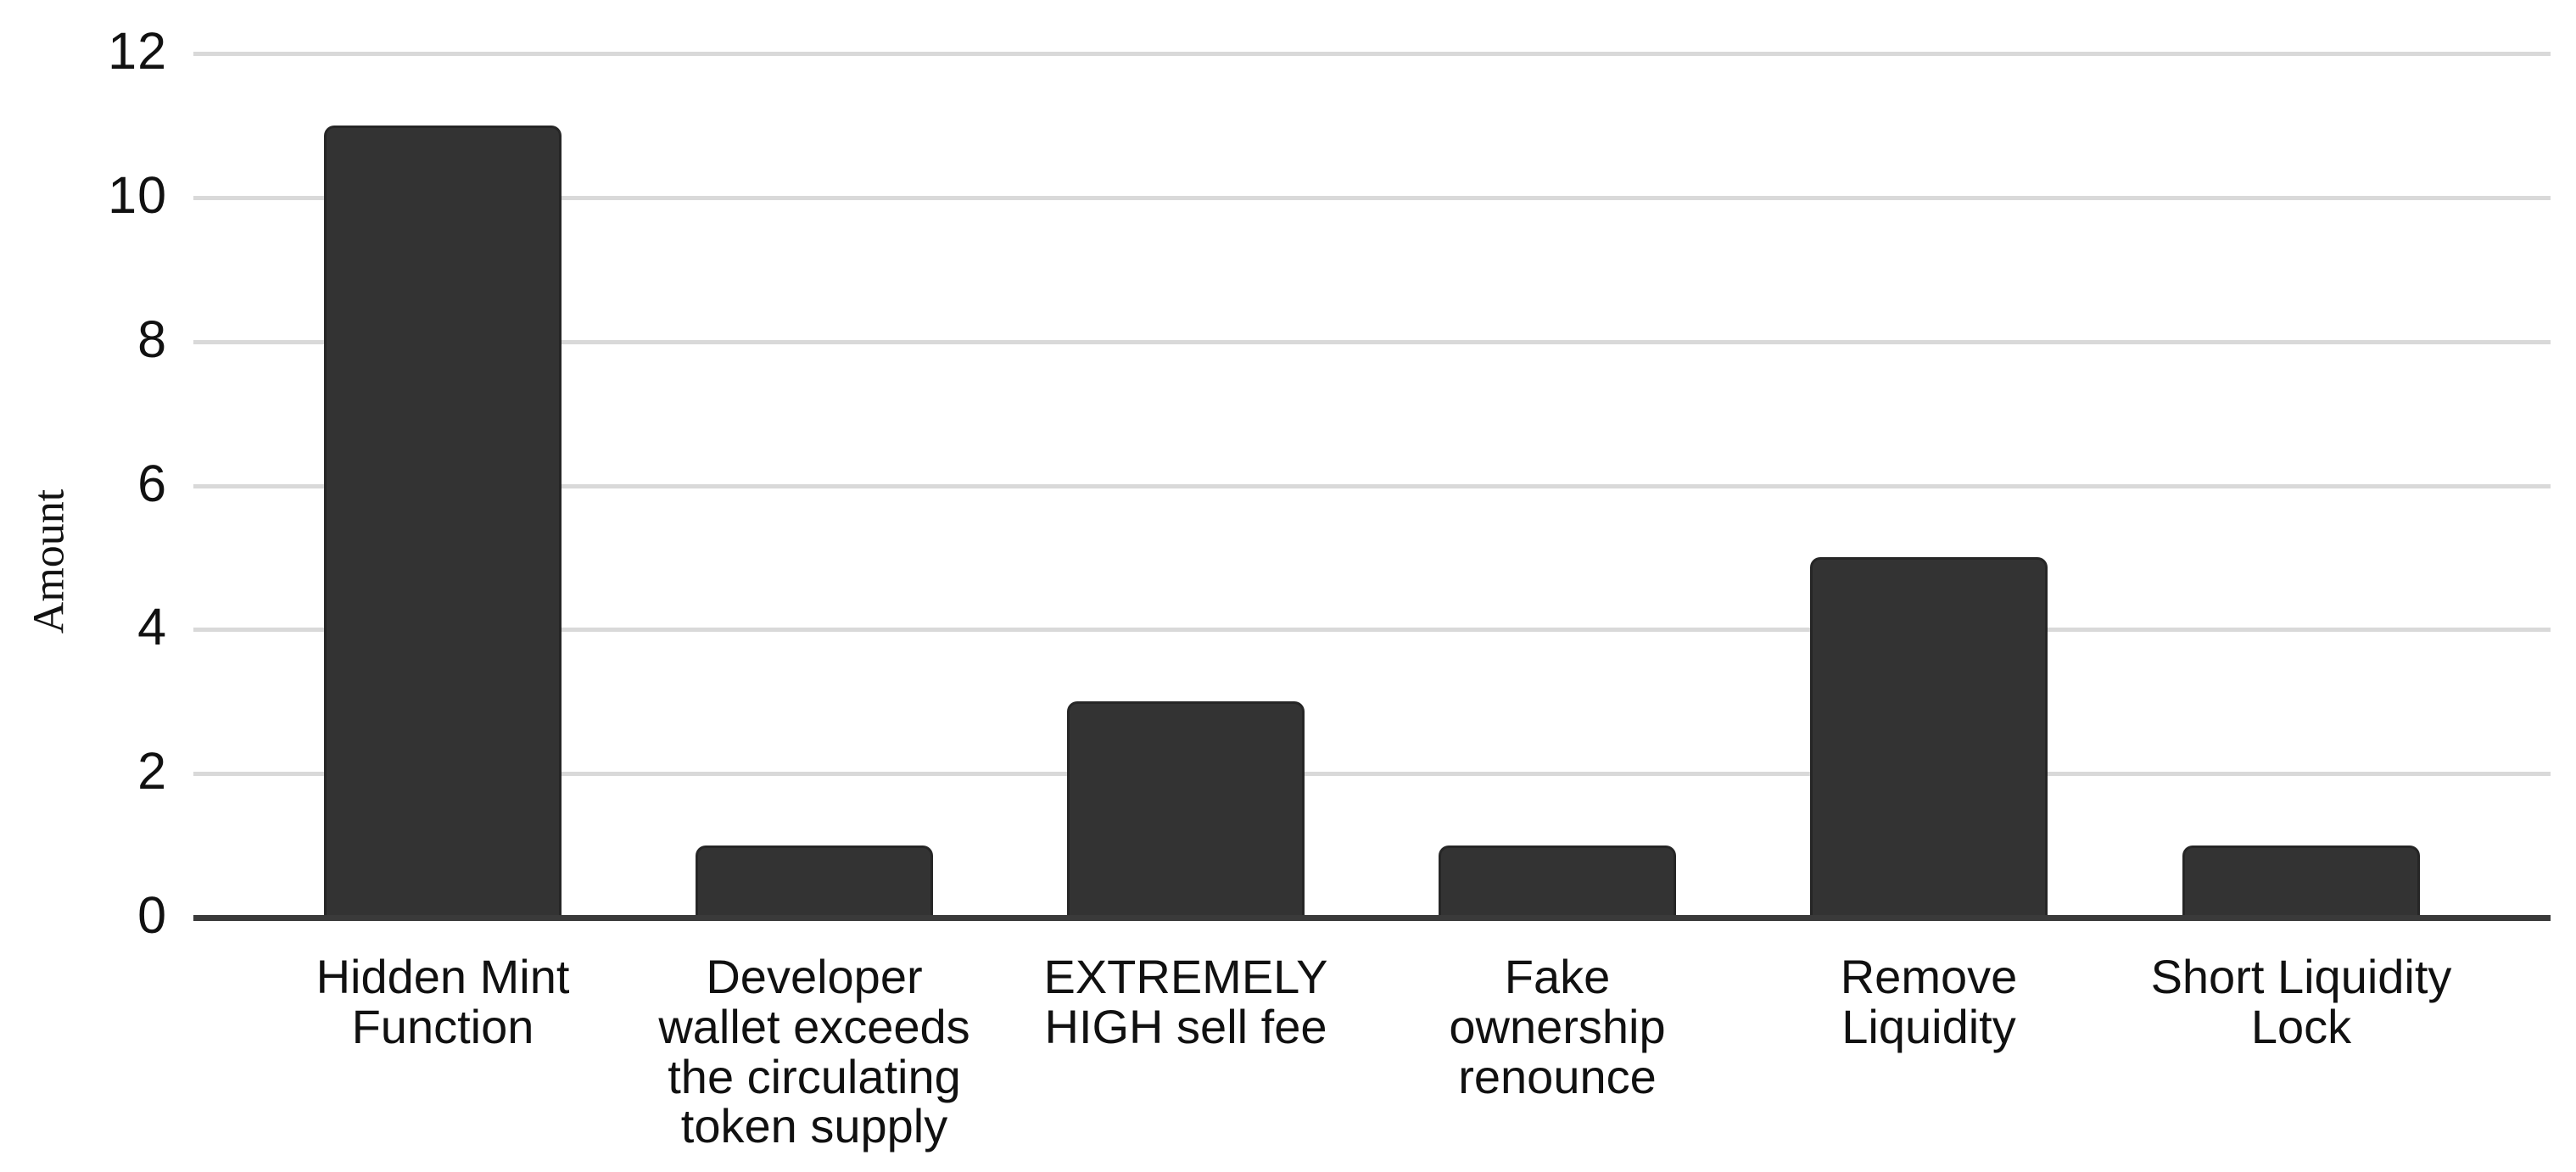 The width and height of the screenshot is (2576, 1172). I want to click on x-tick-label-short-liquidity-lock: Short Liquidity Lock, so click(2301, 1001).